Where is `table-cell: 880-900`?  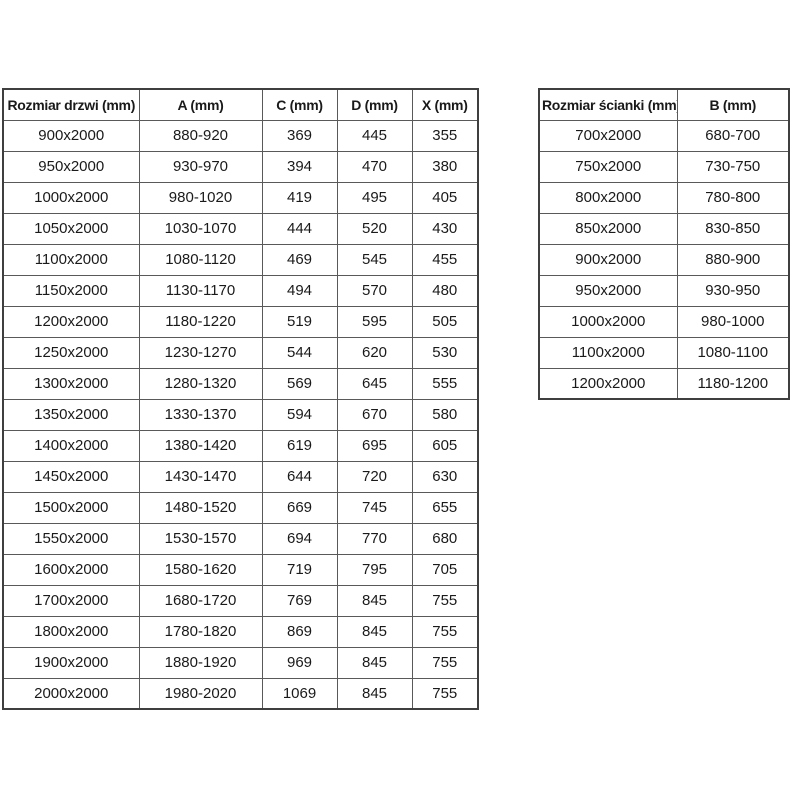
table-cell: 880-900 is located at coordinates (733, 259).